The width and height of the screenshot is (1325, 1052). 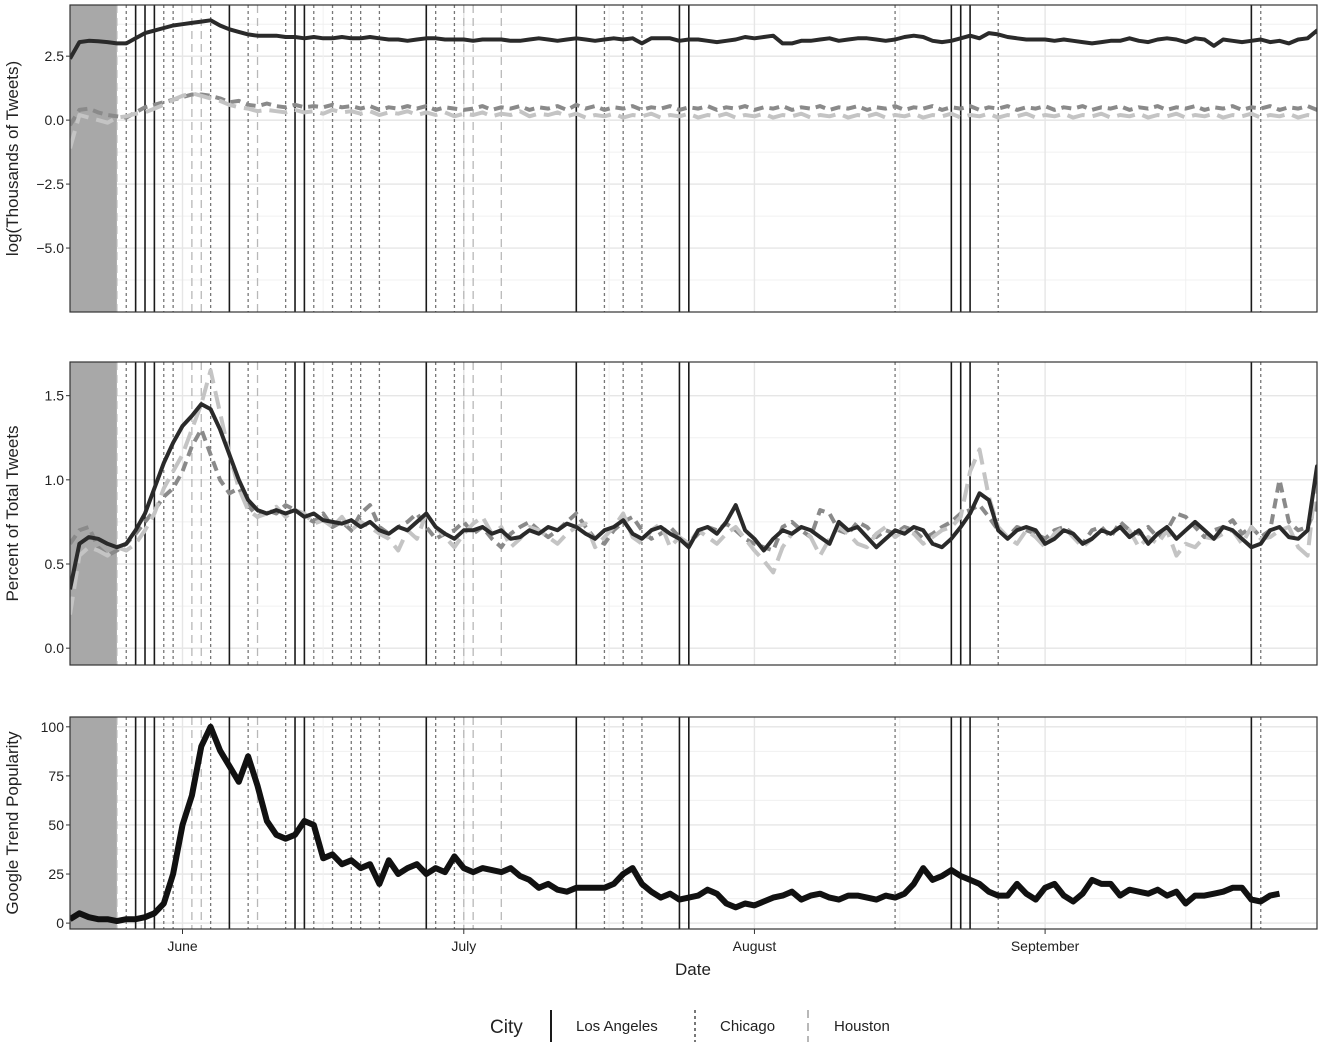 I want to click on x-tick-label: July, so click(x=463, y=946).